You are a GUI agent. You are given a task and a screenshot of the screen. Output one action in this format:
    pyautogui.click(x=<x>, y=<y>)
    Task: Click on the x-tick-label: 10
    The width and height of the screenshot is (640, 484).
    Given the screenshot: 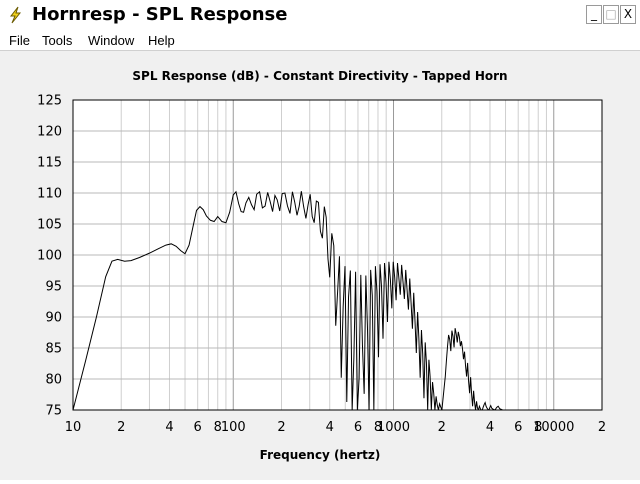 What is the action you would take?
    pyautogui.click(x=73, y=427)
    